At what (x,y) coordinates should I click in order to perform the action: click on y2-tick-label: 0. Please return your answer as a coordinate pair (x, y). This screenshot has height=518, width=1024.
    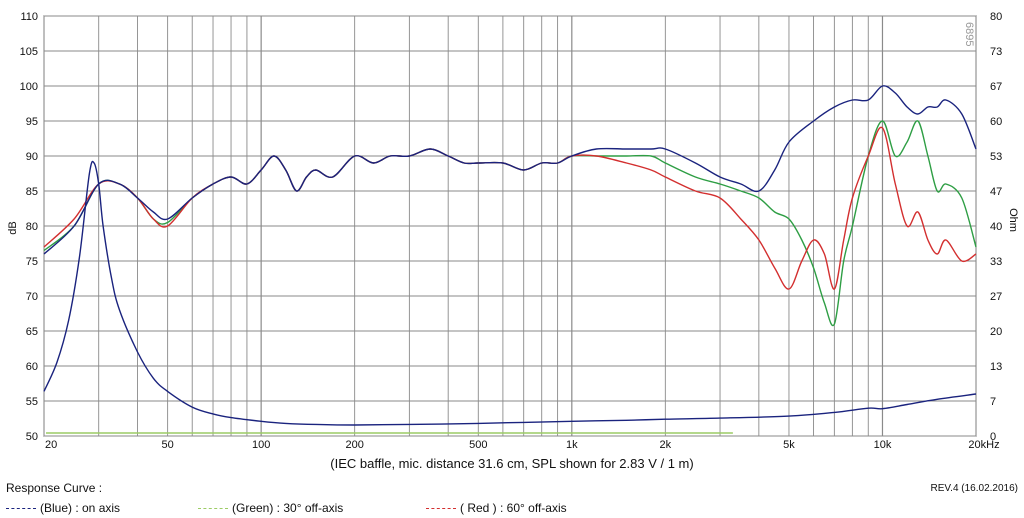
    Looking at the image, I should click on (993, 437).